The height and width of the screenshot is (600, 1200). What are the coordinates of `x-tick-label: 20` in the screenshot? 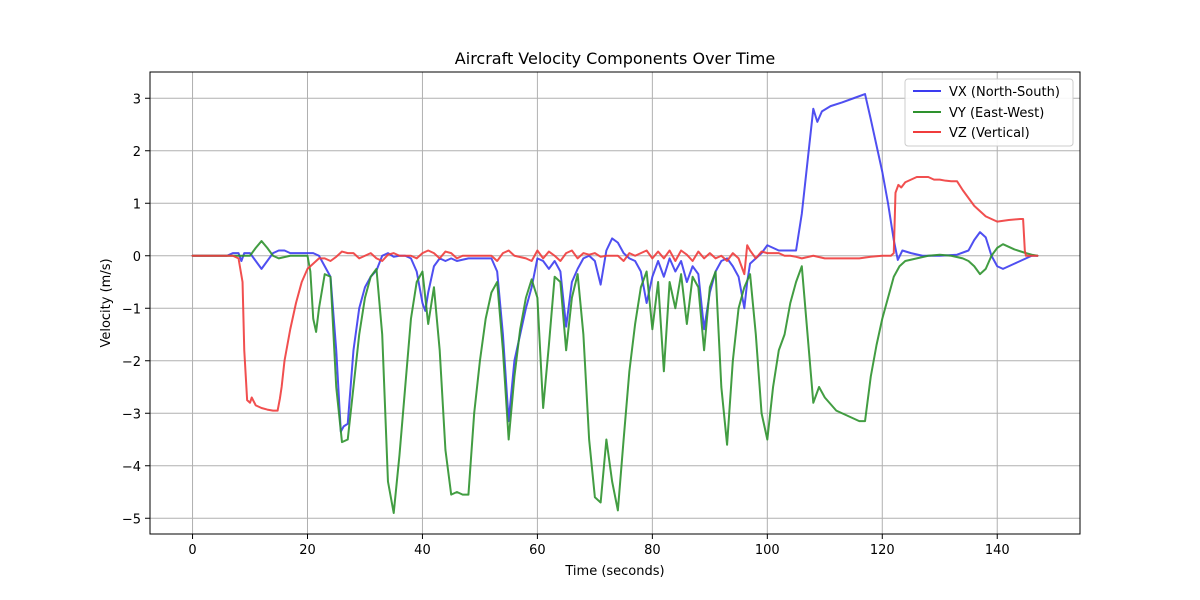 It's located at (307, 550).